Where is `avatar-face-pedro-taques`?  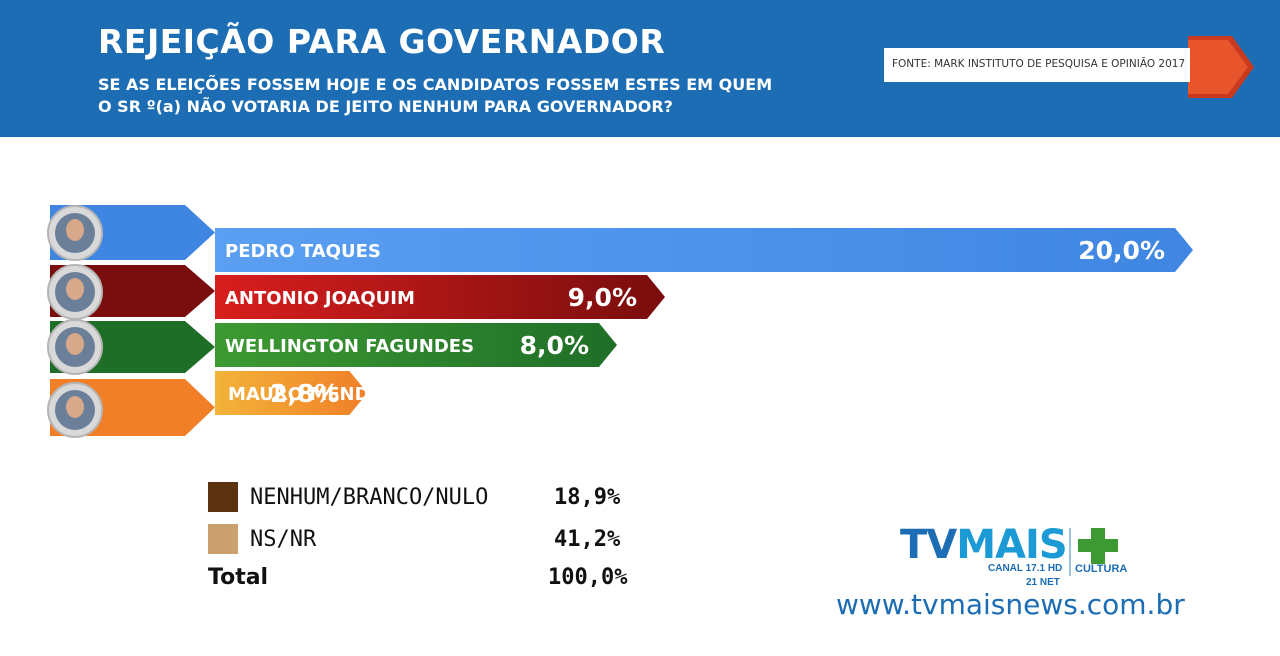 avatar-face-pedro-taques is located at coordinates (75, 230).